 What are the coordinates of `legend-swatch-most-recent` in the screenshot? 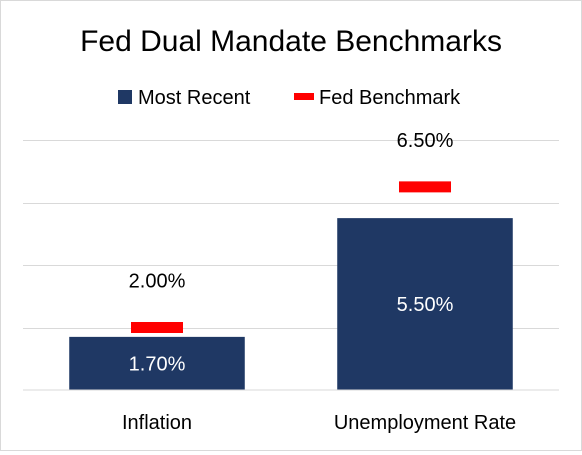 It's located at (125, 97).